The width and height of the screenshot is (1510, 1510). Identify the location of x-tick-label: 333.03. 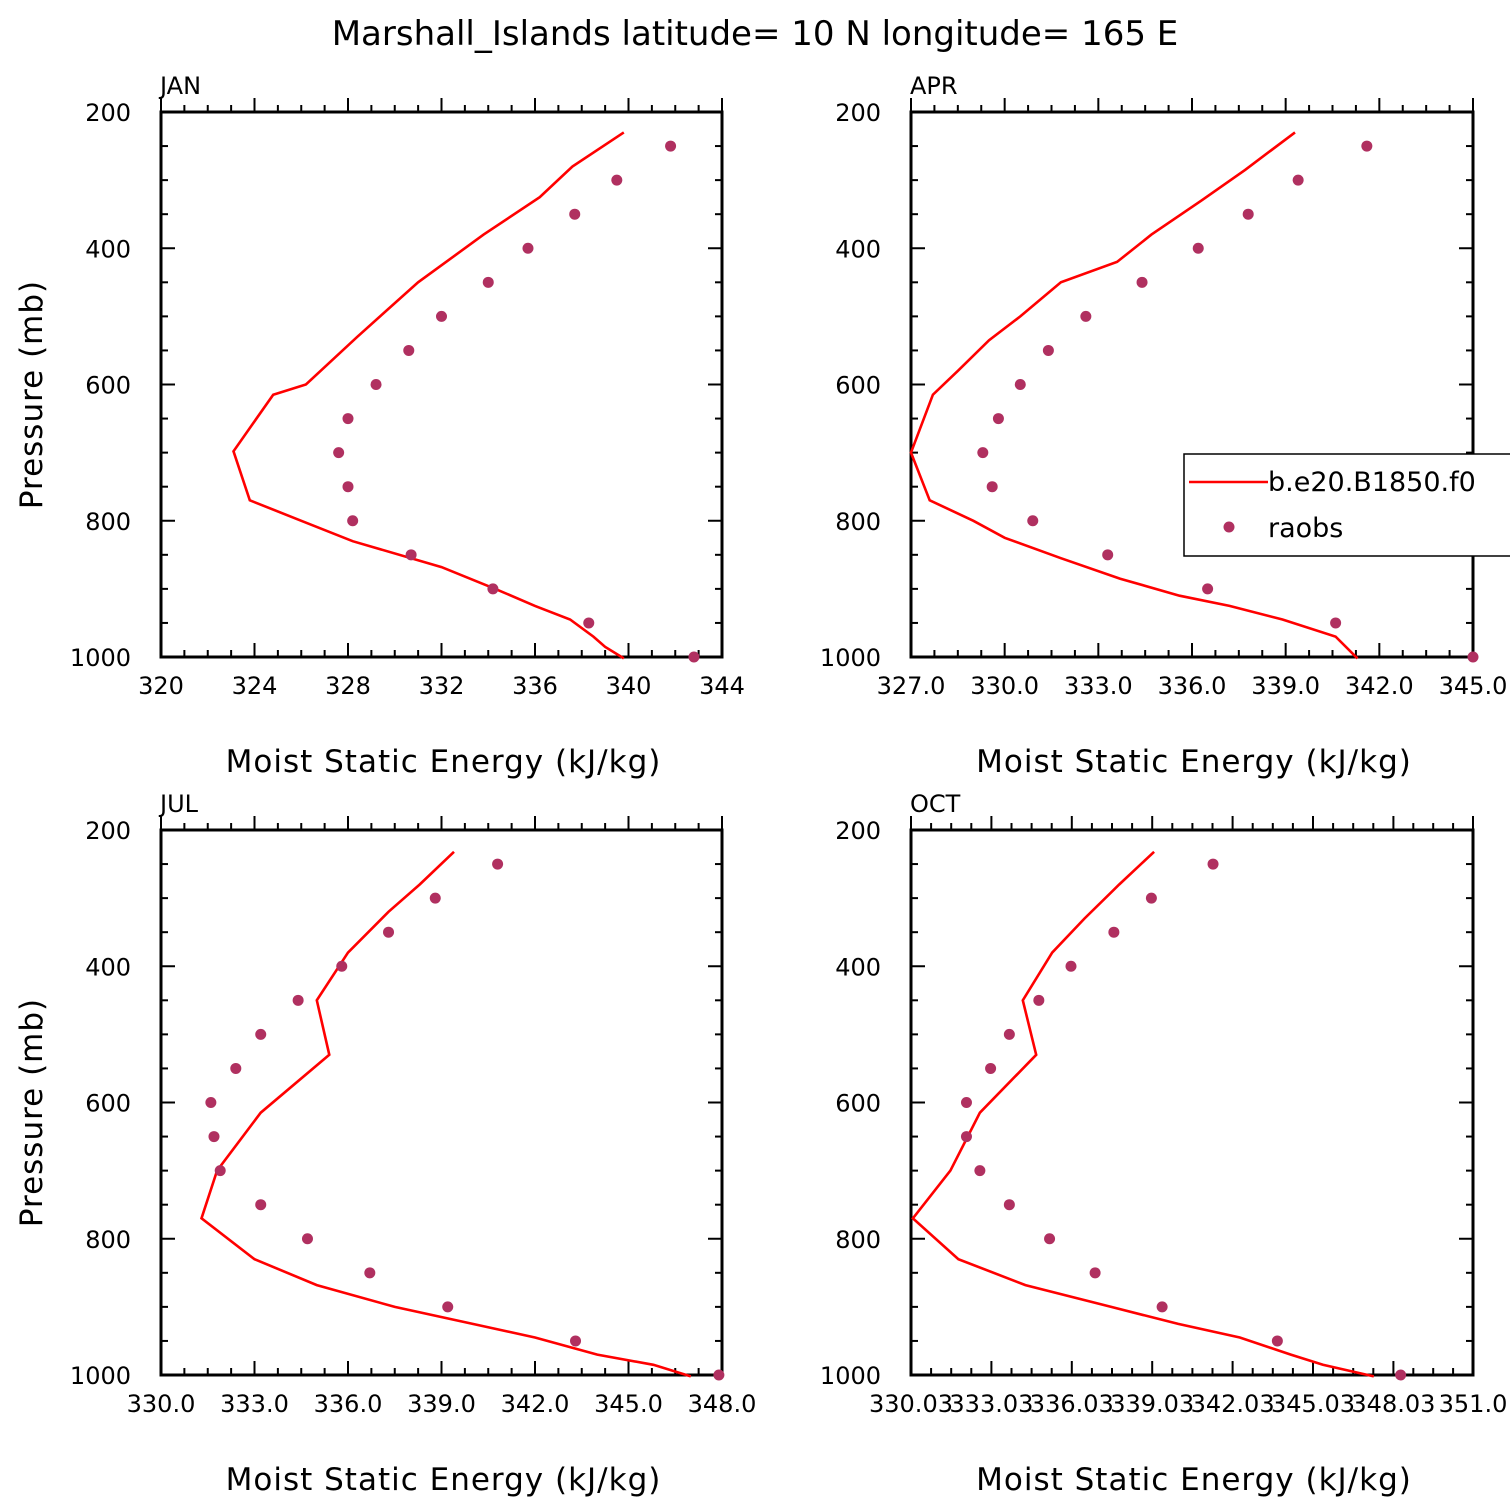
(991, 1404).